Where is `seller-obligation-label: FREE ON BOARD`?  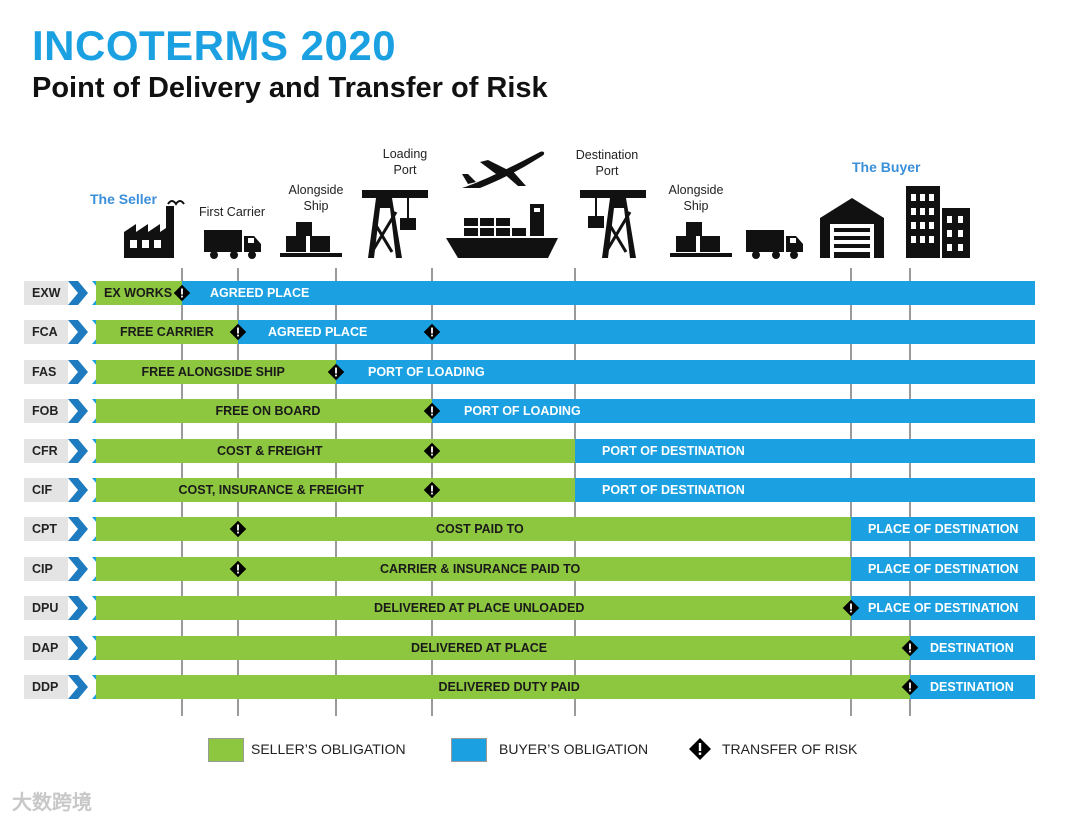 seller-obligation-label: FREE ON BOARD is located at coordinates (268, 411).